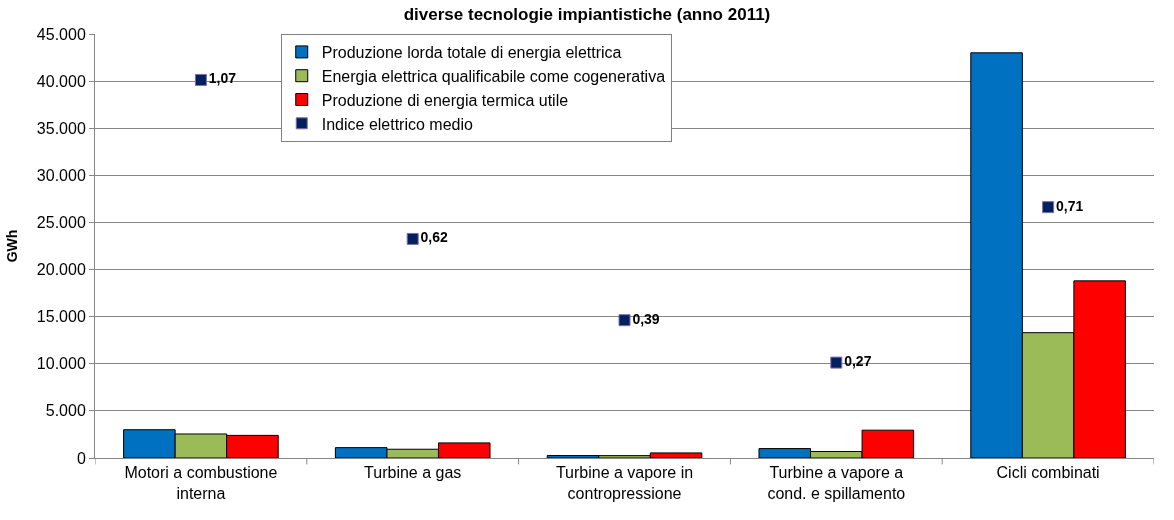 This screenshot has width=1174, height=520. Describe the element at coordinates (646, 318) in the screenshot. I see `data-label: 0,39` at that location.